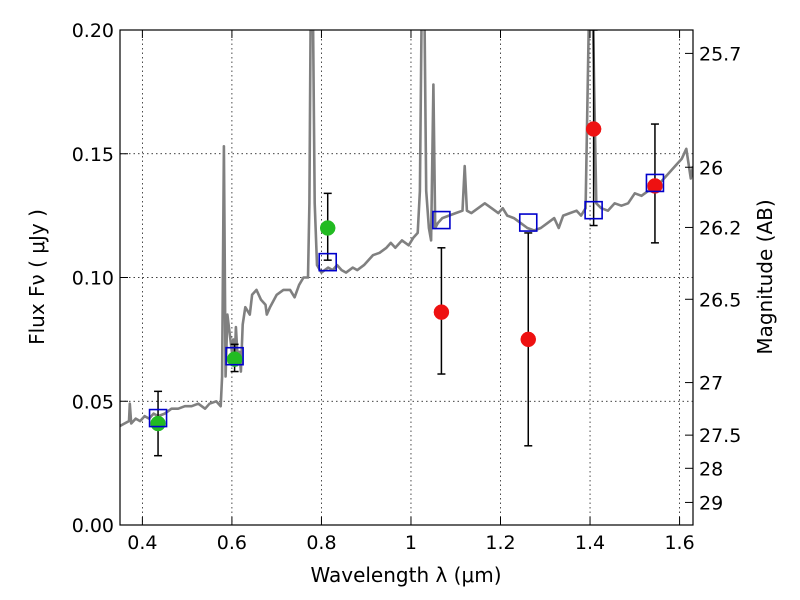  I want to click on y-tick-label: 0.15, so click(93, 155).